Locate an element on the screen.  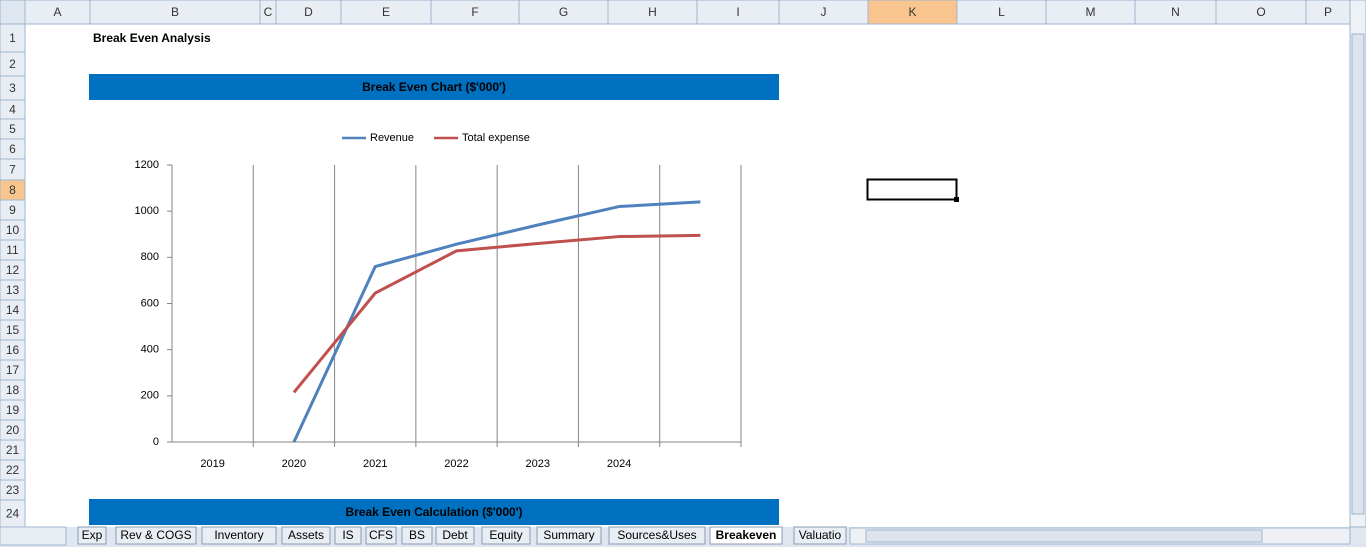
row-label: 21 is located at coordinates (13, 450).